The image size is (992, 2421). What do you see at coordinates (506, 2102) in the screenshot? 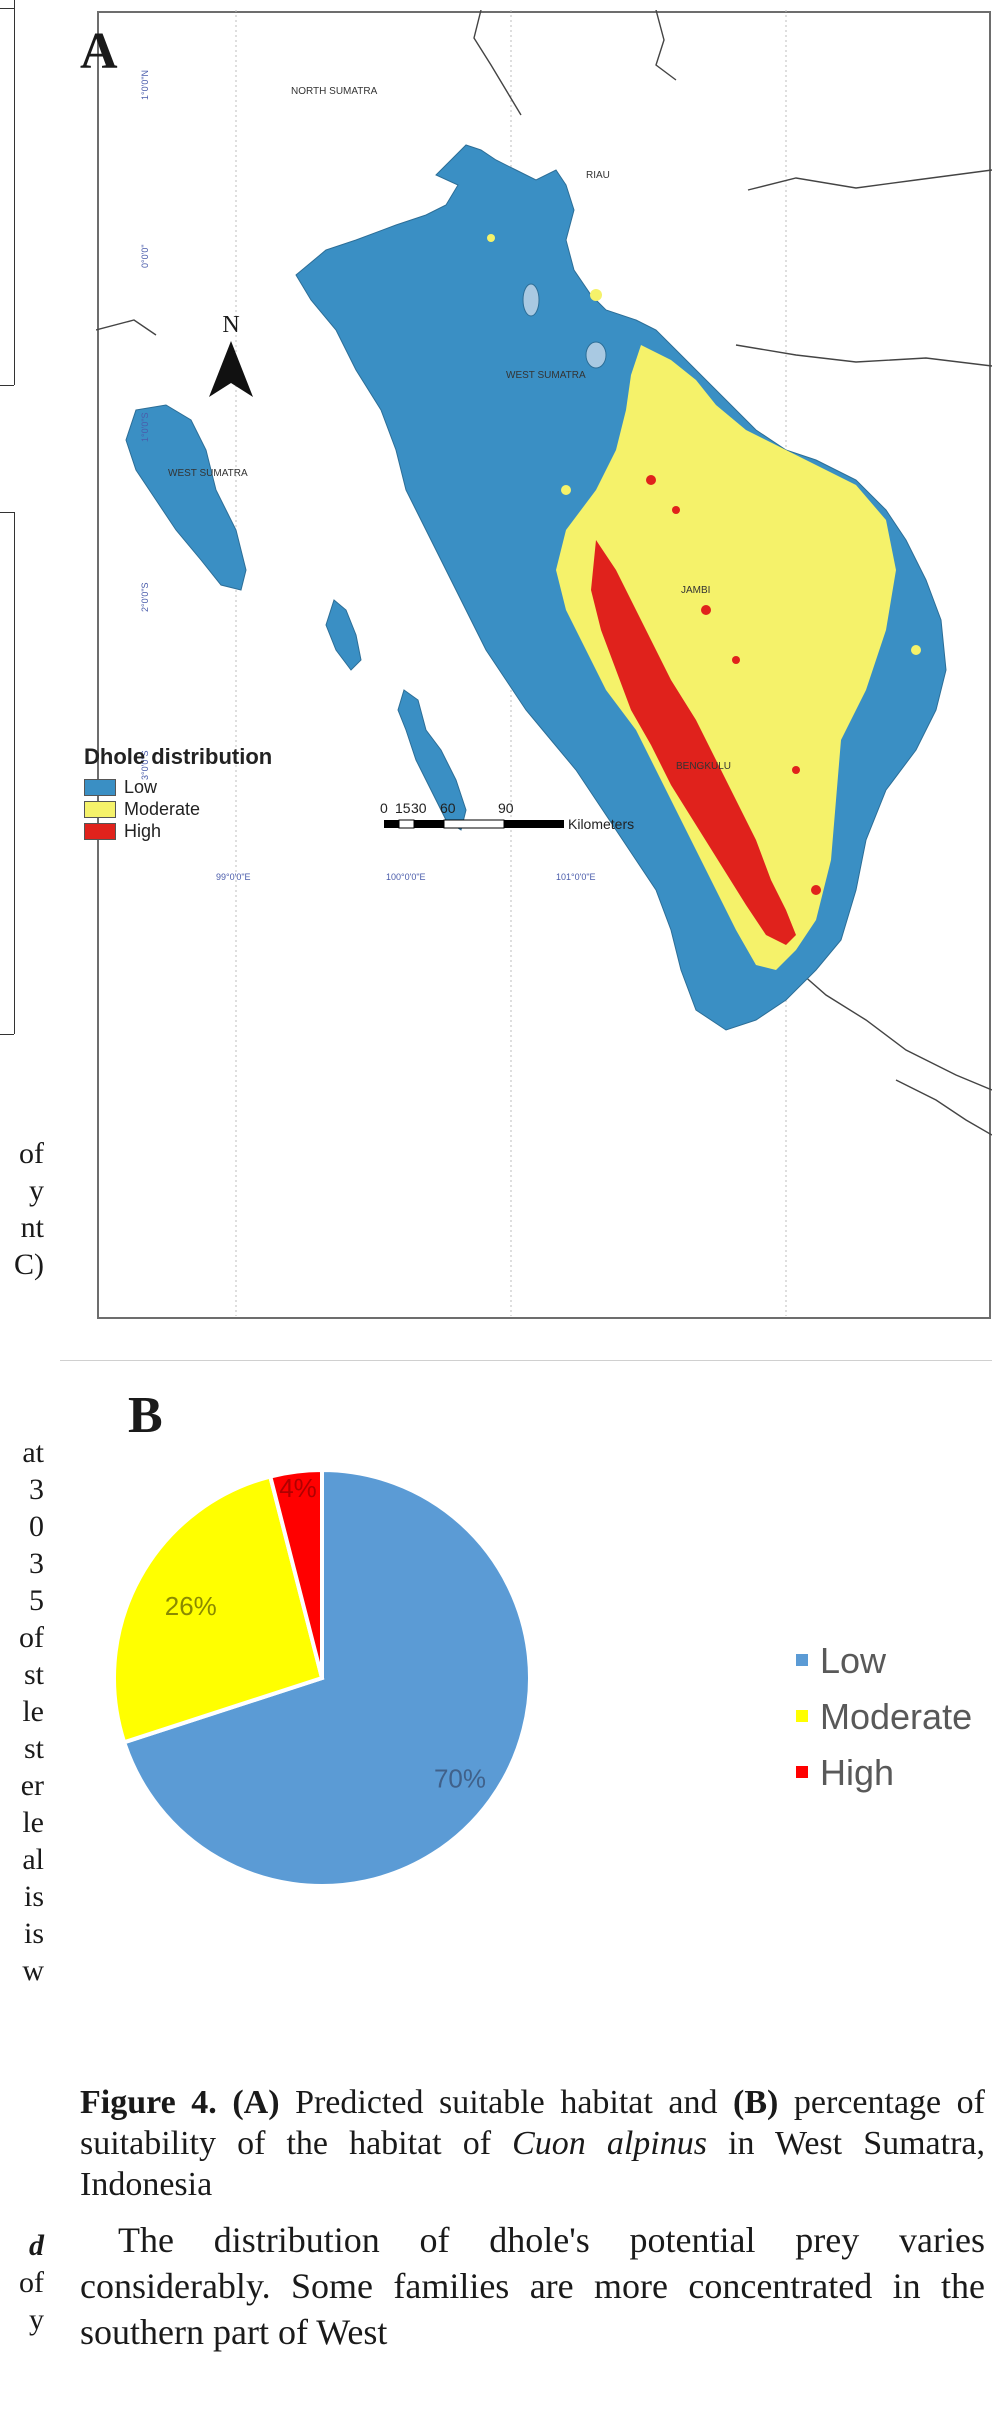
I see `caption-text-a: Predicted suitable habitat and` at bounding box center [506, 2102].